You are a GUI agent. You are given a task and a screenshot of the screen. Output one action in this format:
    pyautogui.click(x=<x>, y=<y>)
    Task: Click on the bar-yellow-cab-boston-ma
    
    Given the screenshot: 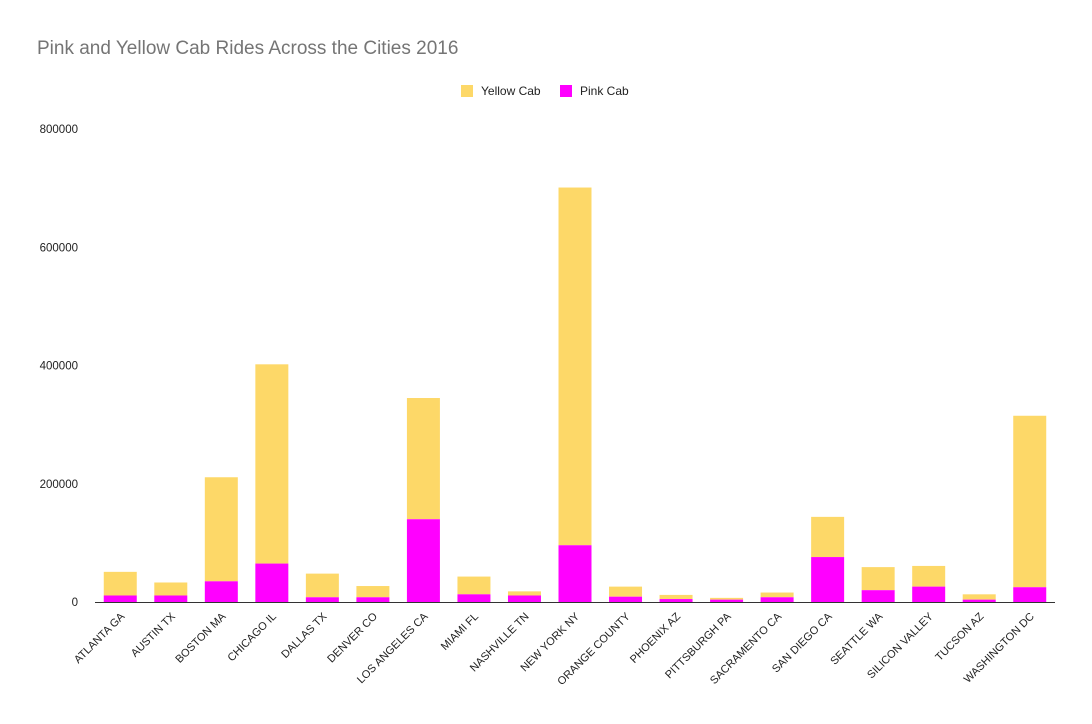 What is the action you would take?
    pyautogui.click(x=221, y=529)
    